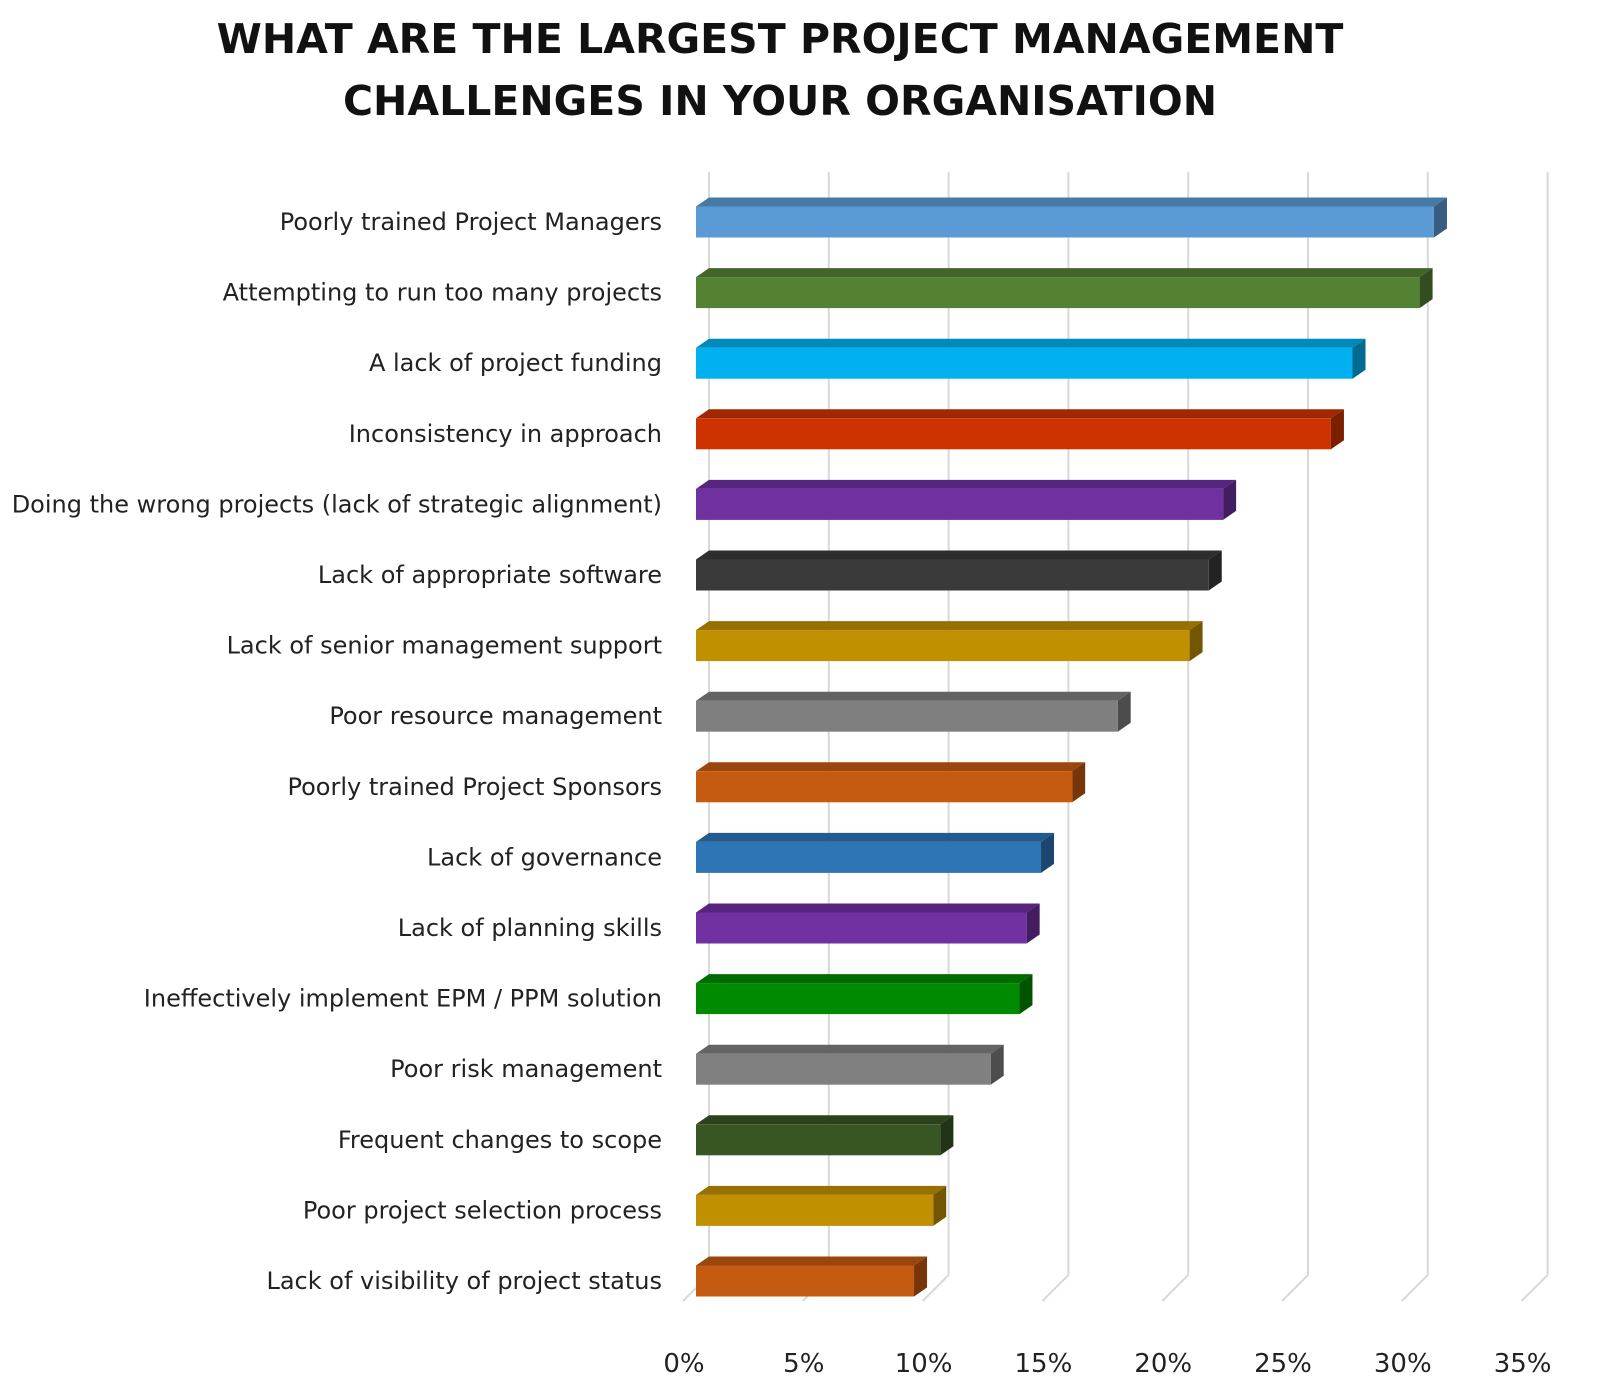 This screenshot has height=1383, width=1600. What do you see at coordinates (495, 716) in the screenshot?
I see `category-label: Poor resource management` at bounding box center [495, 716].